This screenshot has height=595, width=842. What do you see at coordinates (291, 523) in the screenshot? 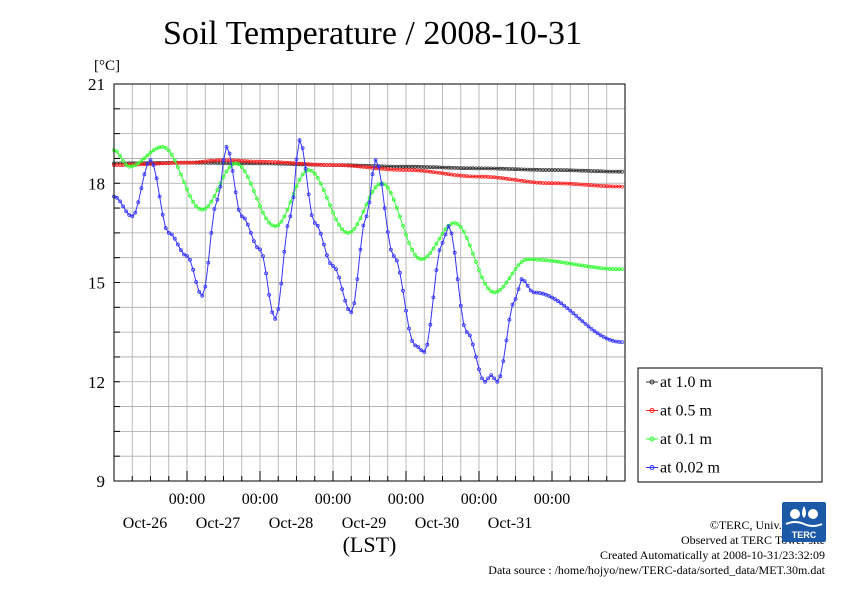
I see `x-tick-date-label: Oct-28` at bounding box center [291, 523].